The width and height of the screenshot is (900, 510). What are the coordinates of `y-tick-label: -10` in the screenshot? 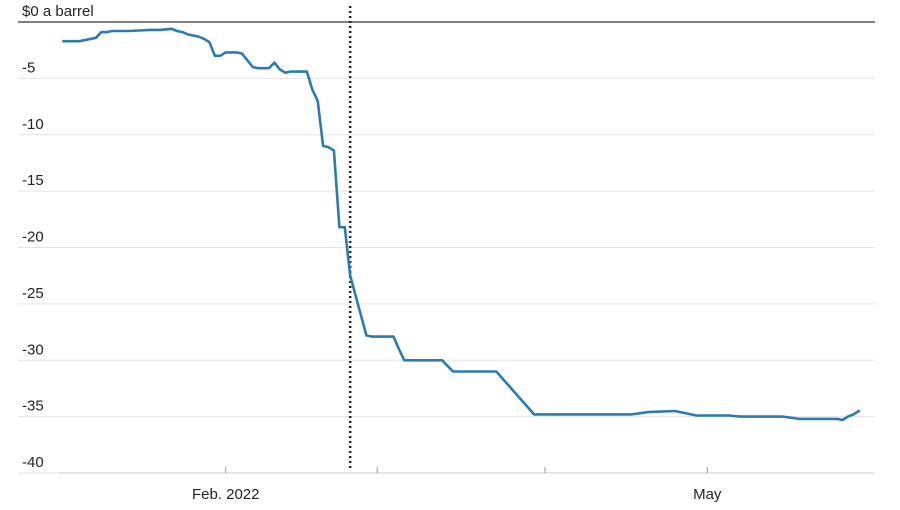 It's located at (33, 124).